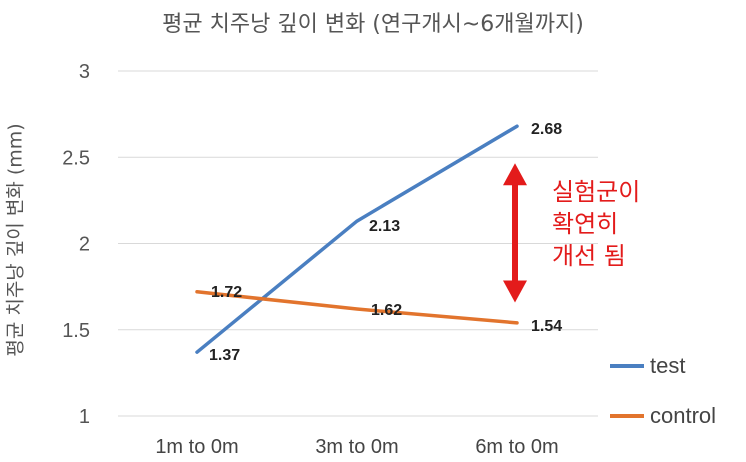 The width and height of the screenshot is (746, 462). What do you see at coordinates (515, 291) in the screenshot?
I see `annotation-arrowhead-down` at bounding box center [515, 291].